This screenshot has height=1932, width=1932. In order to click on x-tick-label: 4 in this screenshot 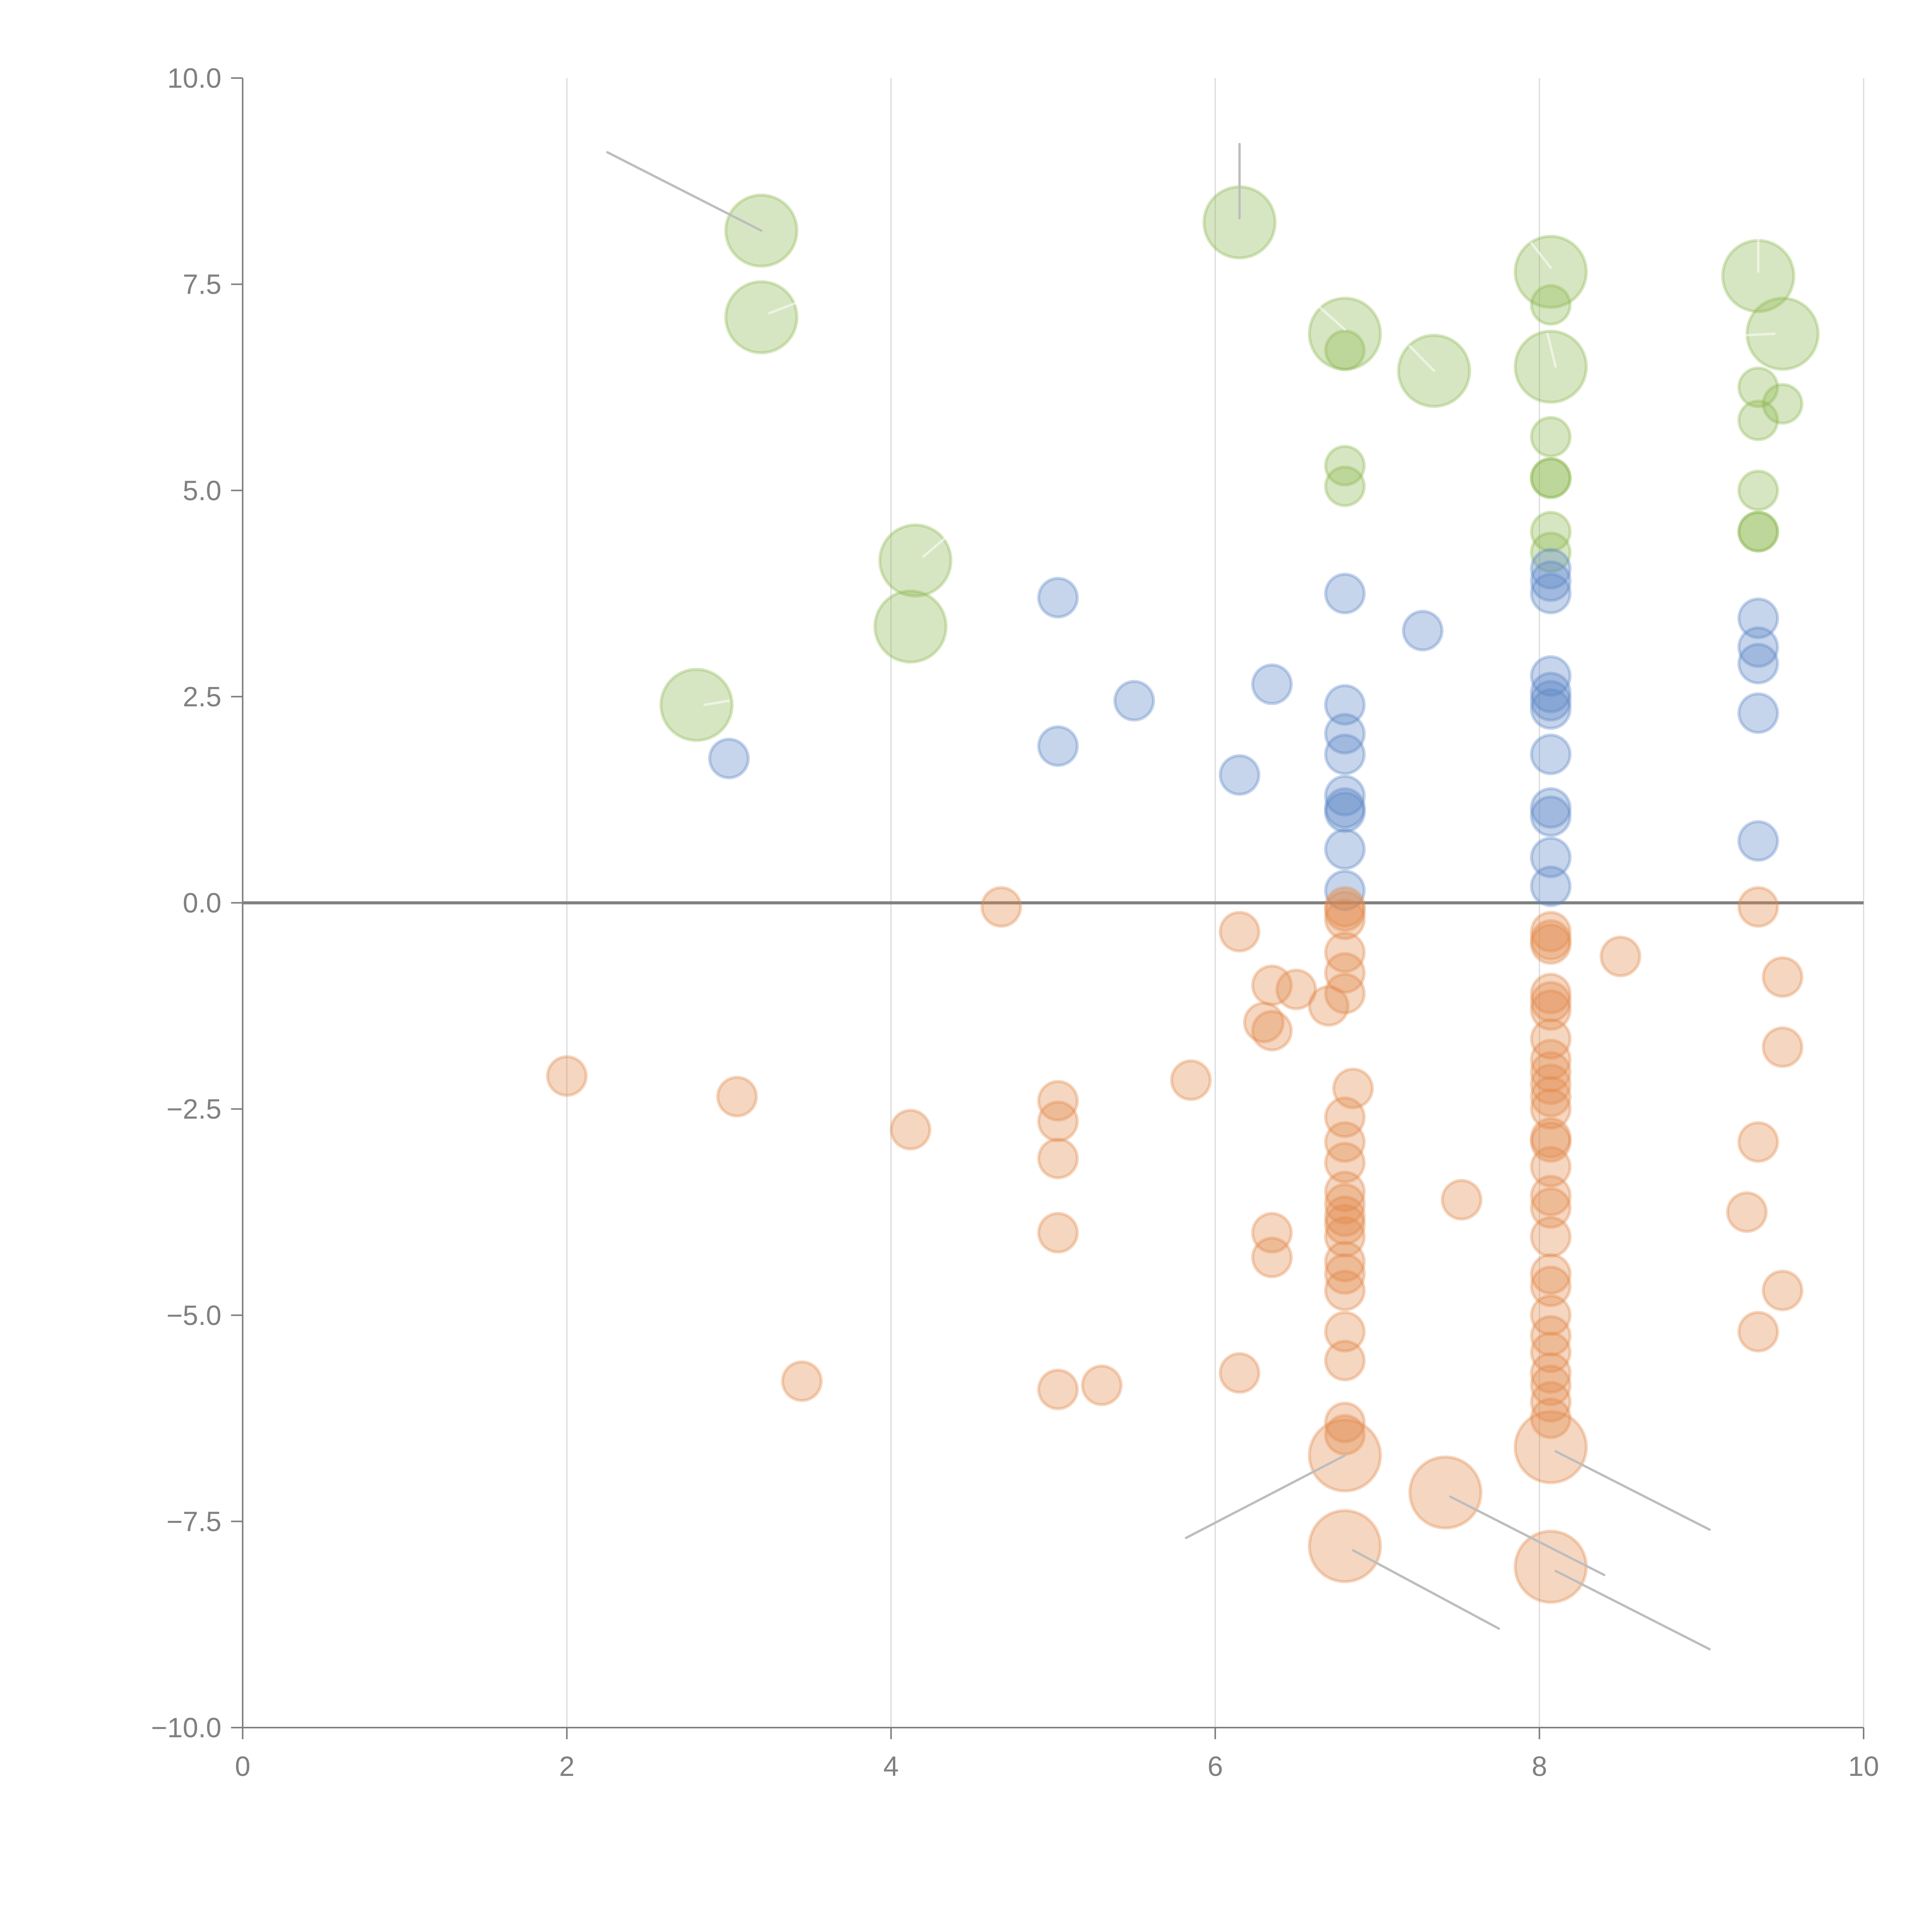, I will do `click(891, 1767)`.